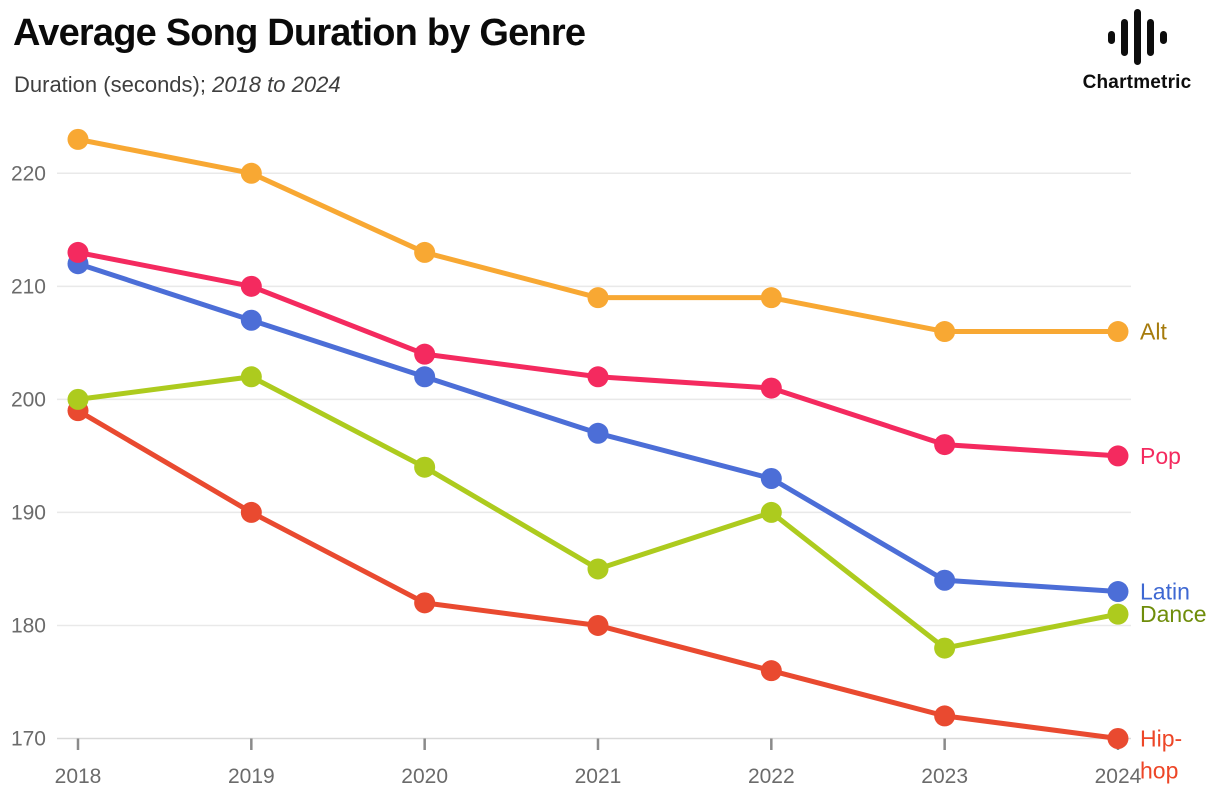  I want to click on chartmetric-logo-icon, so click(1137, 37).